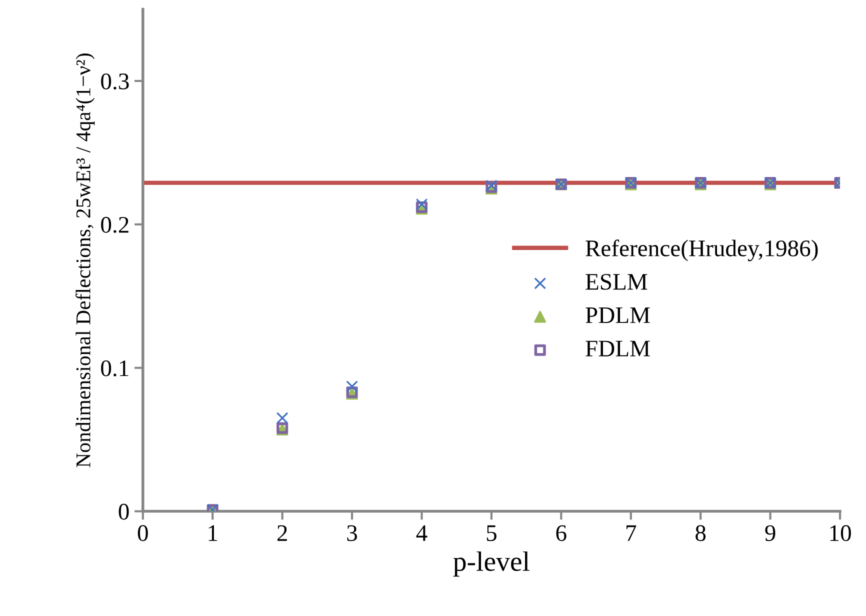 This screenshot has width=866, height=616. Describe the element at coordinates (617, 282) in the screenshot. I see `legend-label: ESLM` at that location.